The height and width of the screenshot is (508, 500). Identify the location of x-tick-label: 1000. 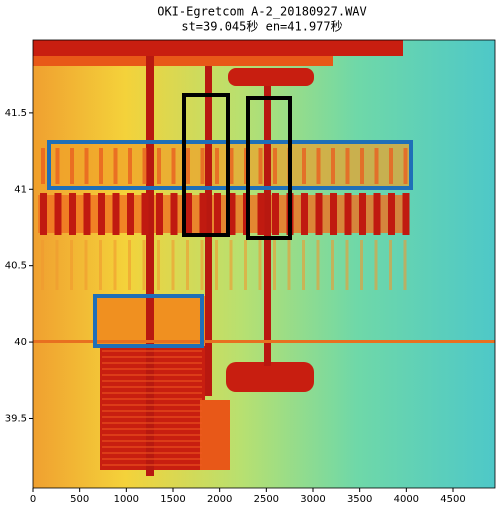
(126, 499).